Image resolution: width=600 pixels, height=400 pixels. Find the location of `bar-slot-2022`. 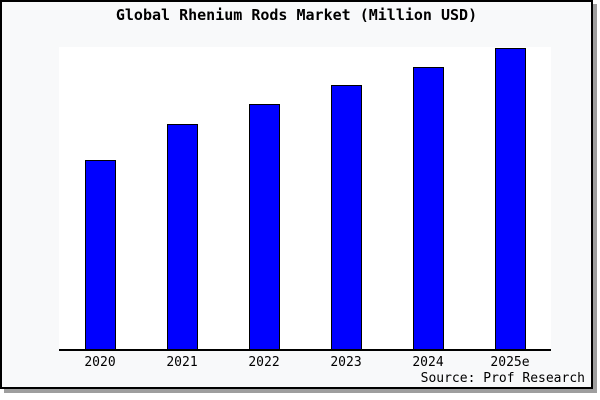

bar-slot-2022 is located at coordinates (264, 198).